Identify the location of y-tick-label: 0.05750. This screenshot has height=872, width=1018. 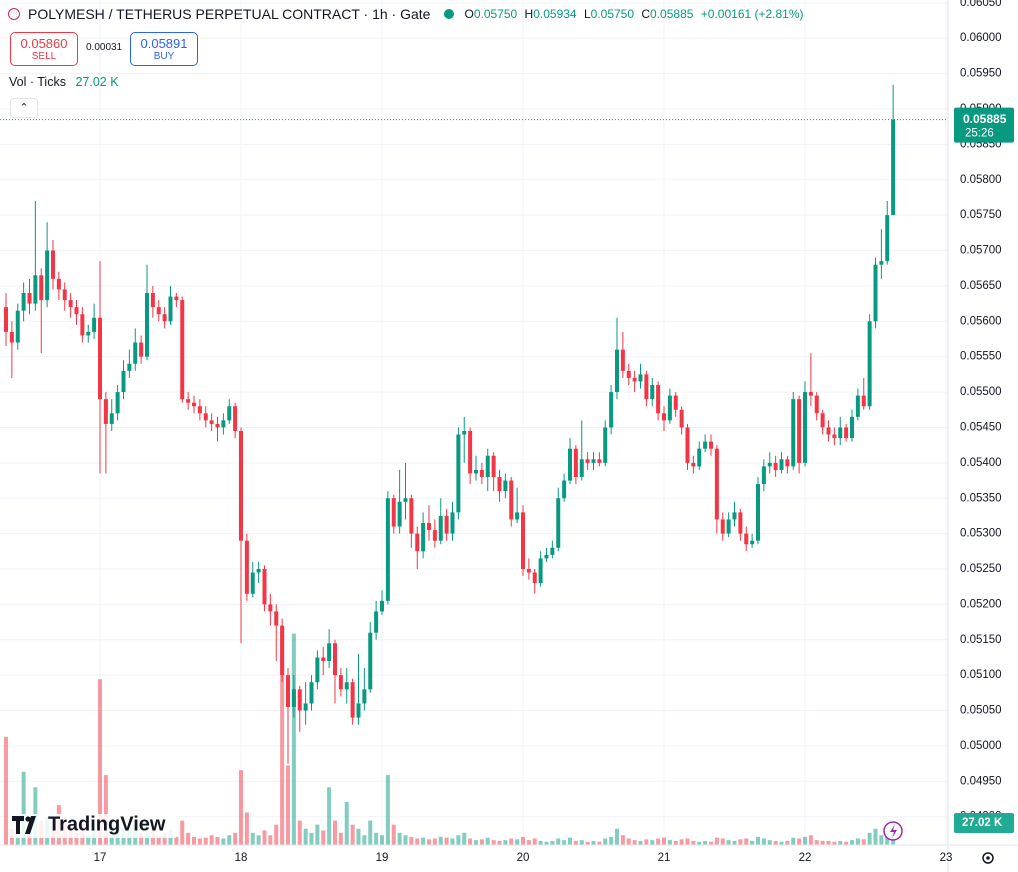
(981, 215).